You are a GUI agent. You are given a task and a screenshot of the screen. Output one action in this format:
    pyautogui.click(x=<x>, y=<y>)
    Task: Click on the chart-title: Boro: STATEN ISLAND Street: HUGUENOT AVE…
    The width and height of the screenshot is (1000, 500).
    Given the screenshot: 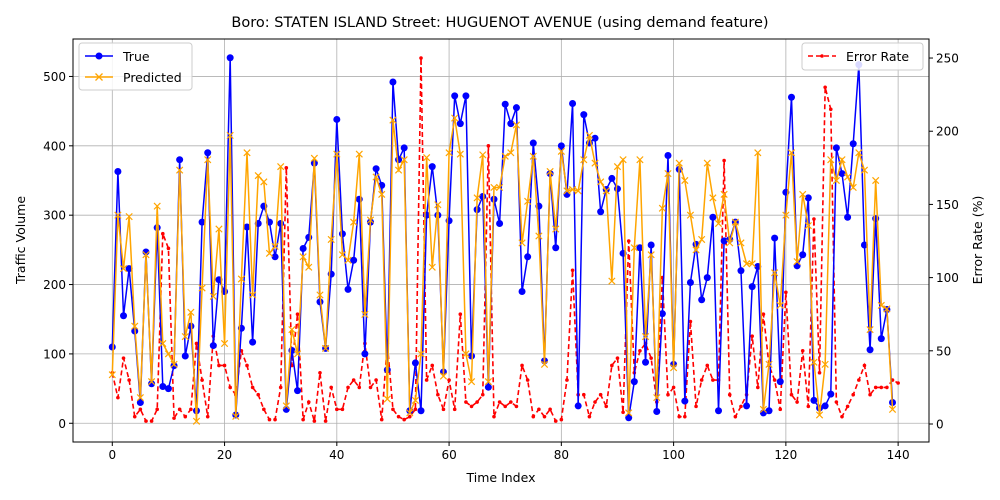 What is the action you would take?
    pyautogui.click(x=499, y=23)
    